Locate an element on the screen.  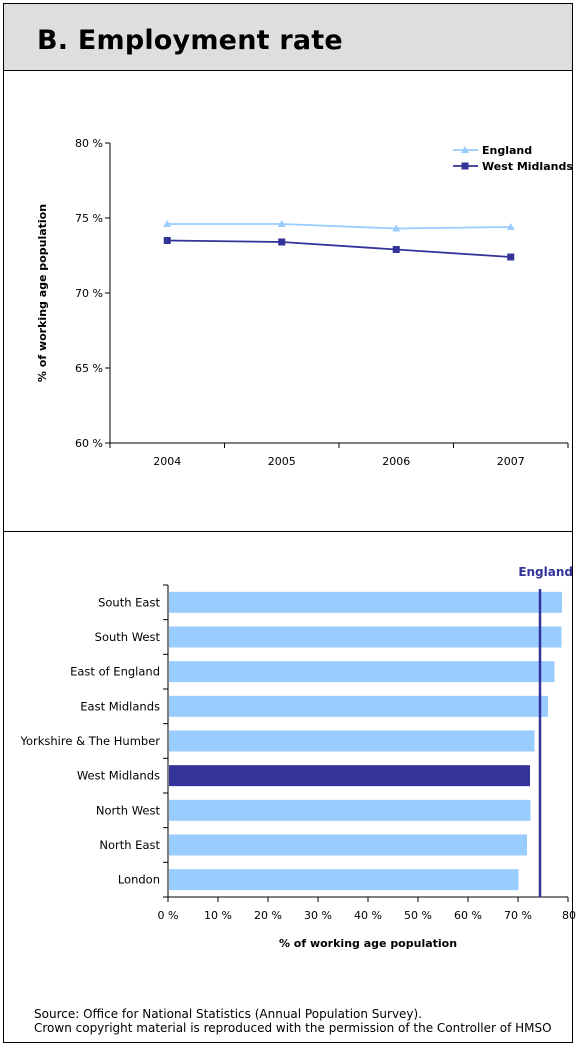
page-header: B. Employment rate is located at coordinates (288, 37).